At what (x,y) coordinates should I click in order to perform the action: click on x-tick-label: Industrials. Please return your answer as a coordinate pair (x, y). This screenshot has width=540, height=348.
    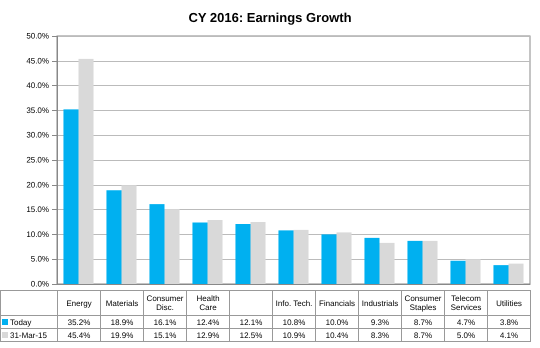
    Looking at the image, I should click on (380, 303).